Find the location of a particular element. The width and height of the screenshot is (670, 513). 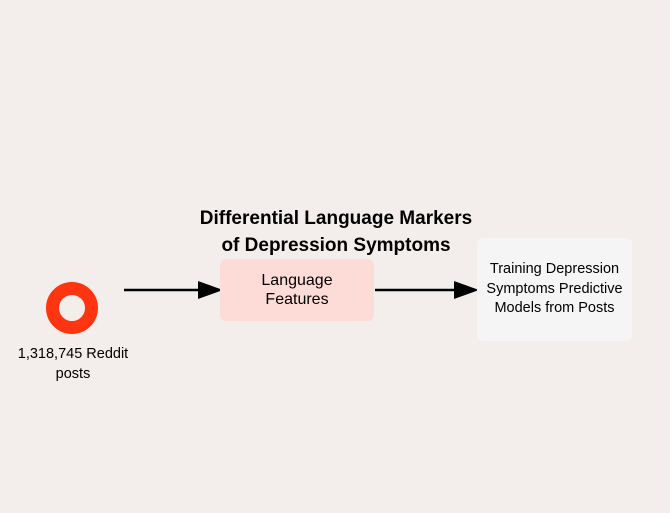

predictive-models-line-2: Symptoms Predictive is located at coordinates (554, 288).